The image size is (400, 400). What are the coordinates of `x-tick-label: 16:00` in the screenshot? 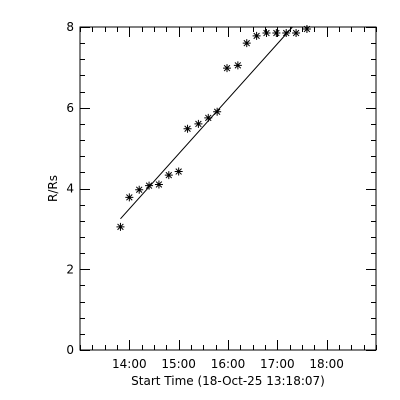 It's located at (228, 364).